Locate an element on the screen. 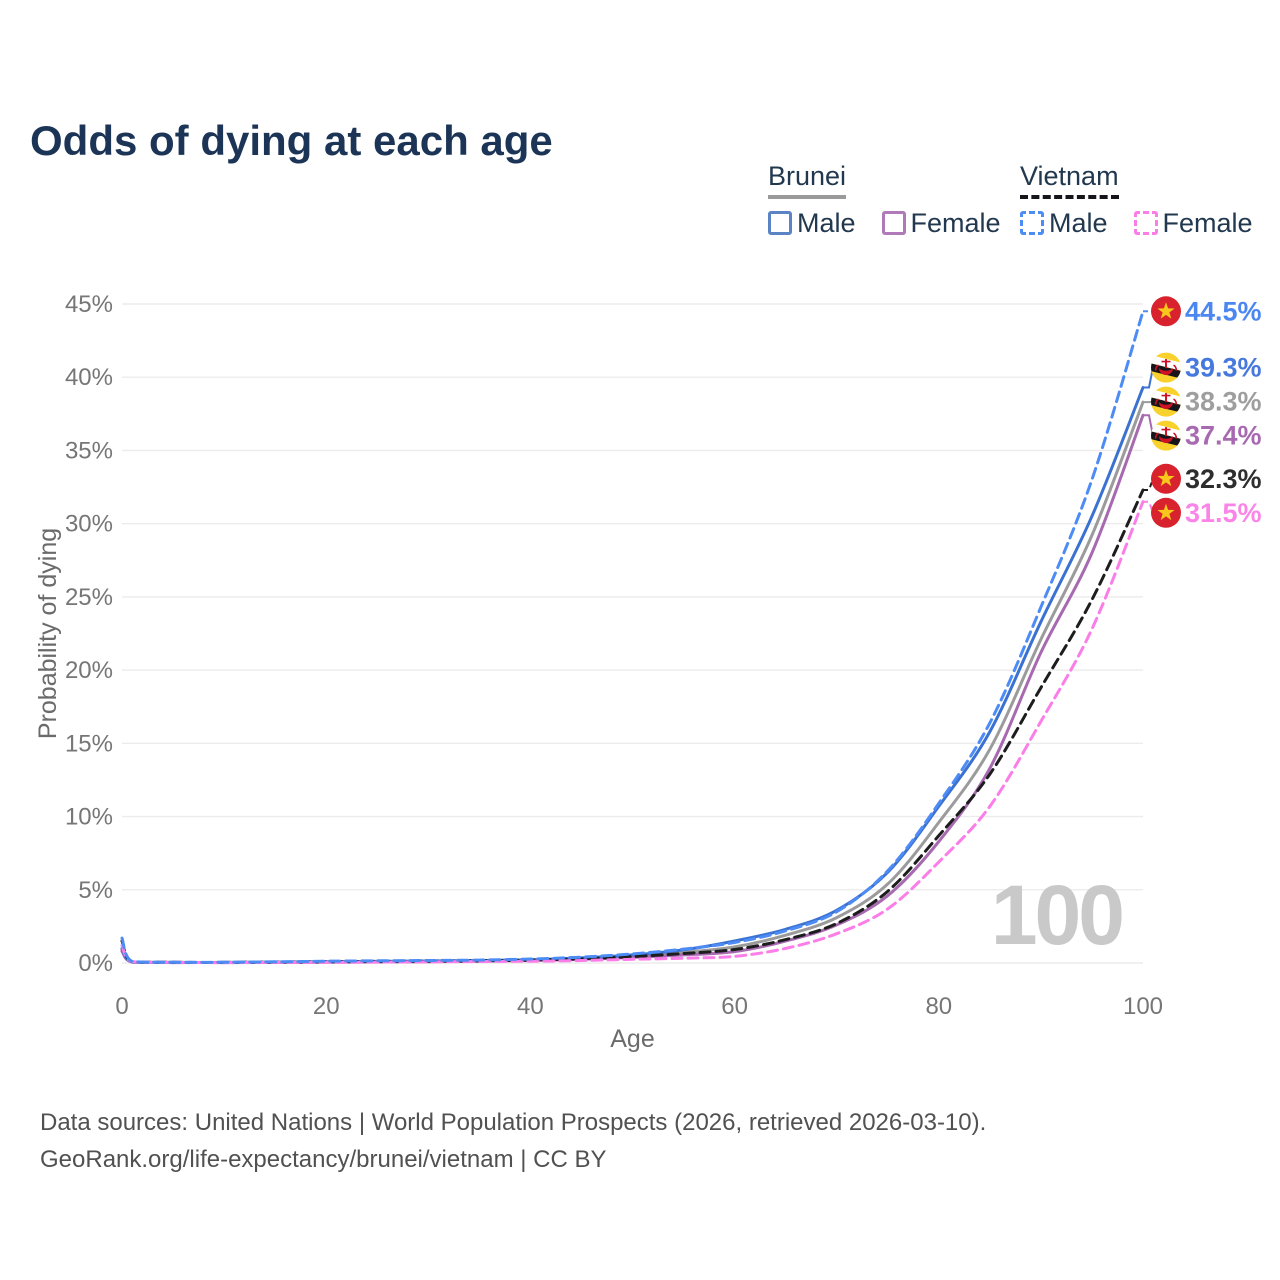 This screenshot has width=1280, height=1280. legend-item-vietnam-female: Female is located at coordinates (1193, 223).